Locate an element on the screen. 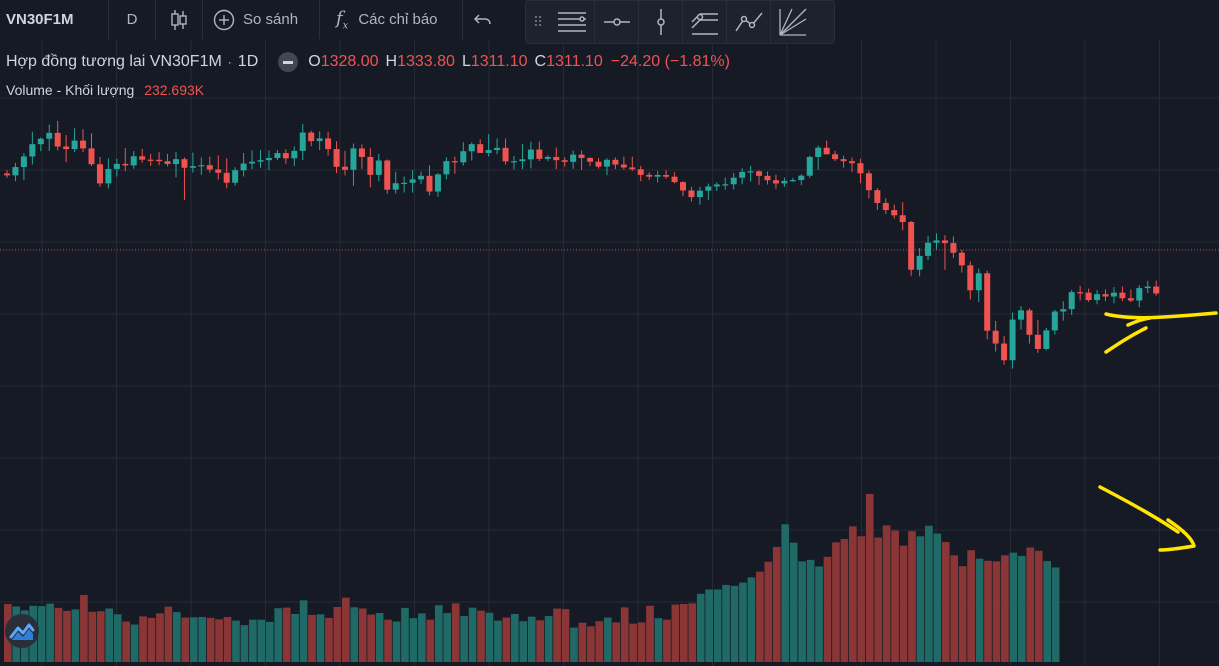  horizontal-lines-tool is located at coordinates (572, 22).